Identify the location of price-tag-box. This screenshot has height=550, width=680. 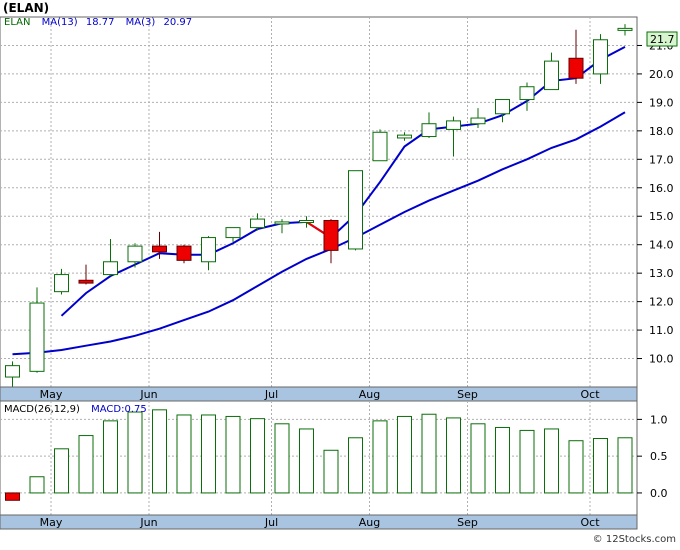
(662, 39).